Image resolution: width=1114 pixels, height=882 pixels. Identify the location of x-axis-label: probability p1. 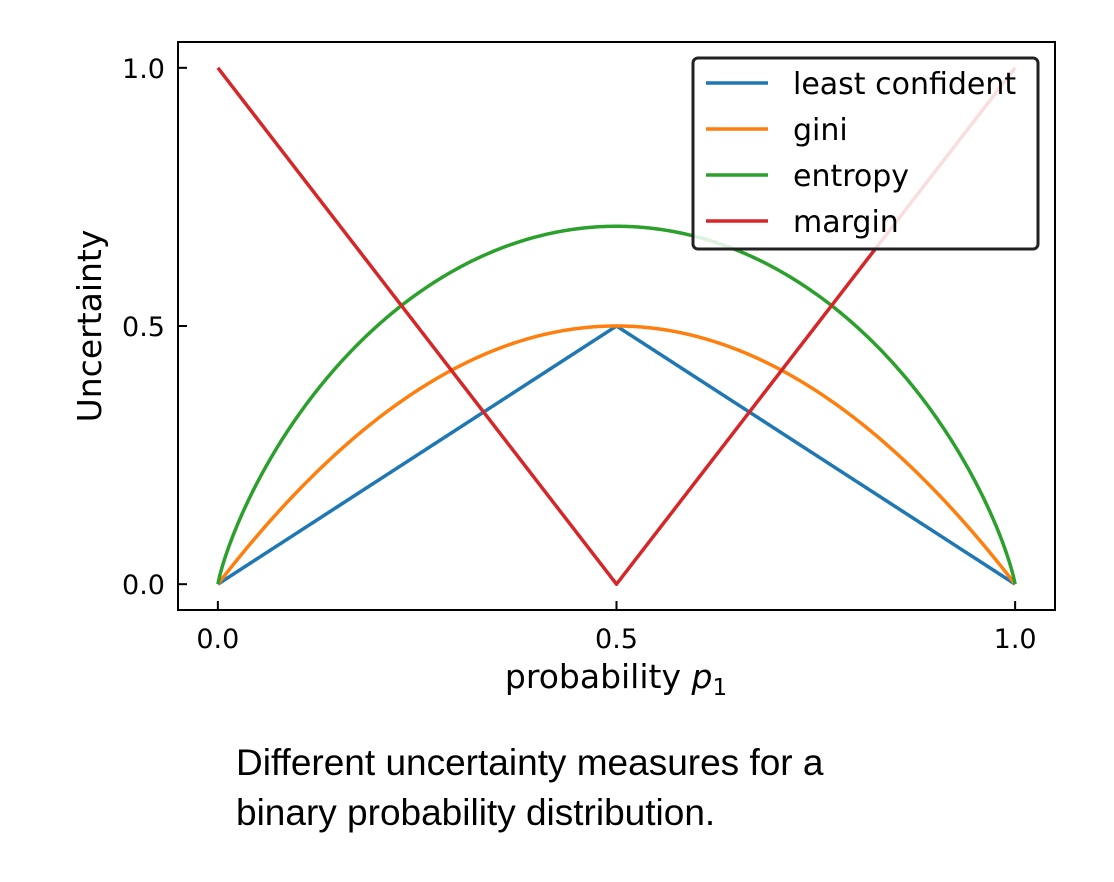
(616, 679).